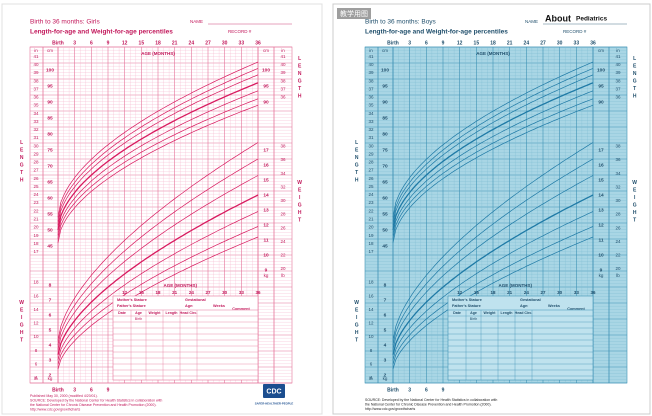 The height and width of the screenshot is (416, 652). I want to click on weight-kg-label: 3, so click(385, 360).